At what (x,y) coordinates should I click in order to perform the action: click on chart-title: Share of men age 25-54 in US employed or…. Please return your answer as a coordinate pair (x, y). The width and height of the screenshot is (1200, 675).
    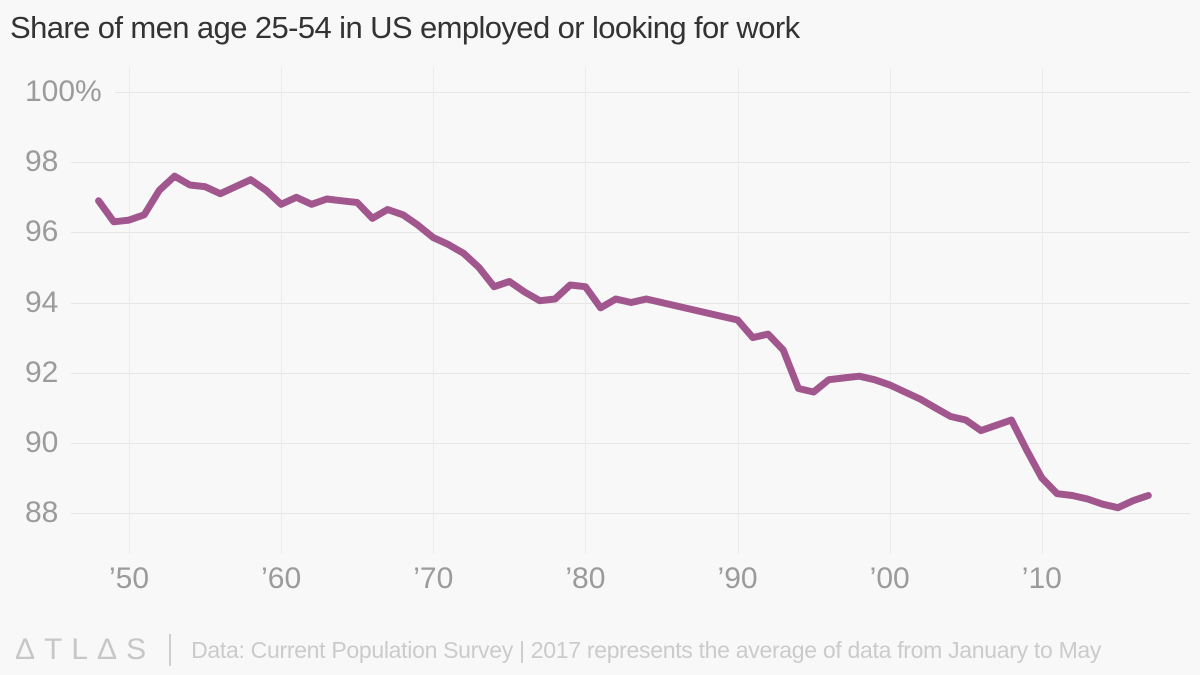
    Looking at the image, I should click on (405, 27).